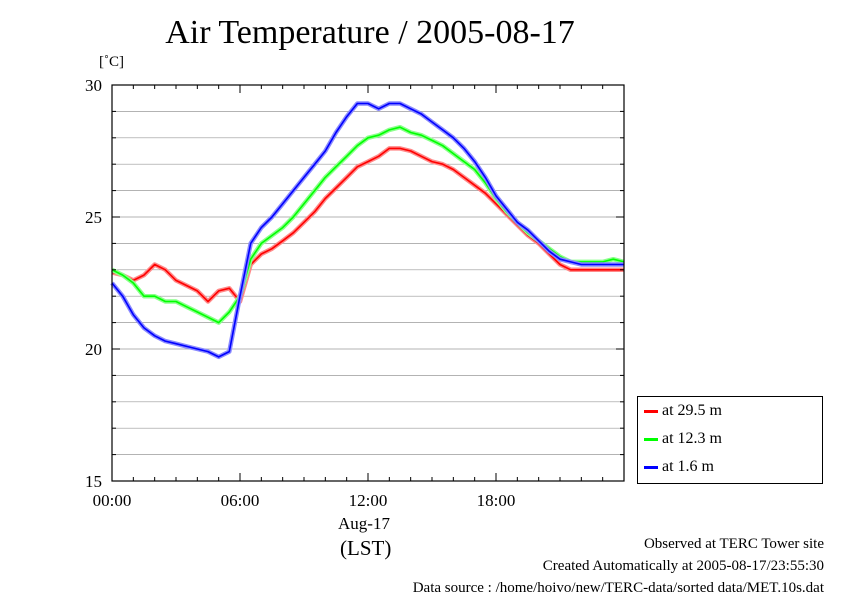 The height and width of the screenshot is (597, 842). What do you see at coordinates (692, 438) in the screenshot?
I see `legend-label-12-3m: at 12.3 m` at bounding box center [692, 438].